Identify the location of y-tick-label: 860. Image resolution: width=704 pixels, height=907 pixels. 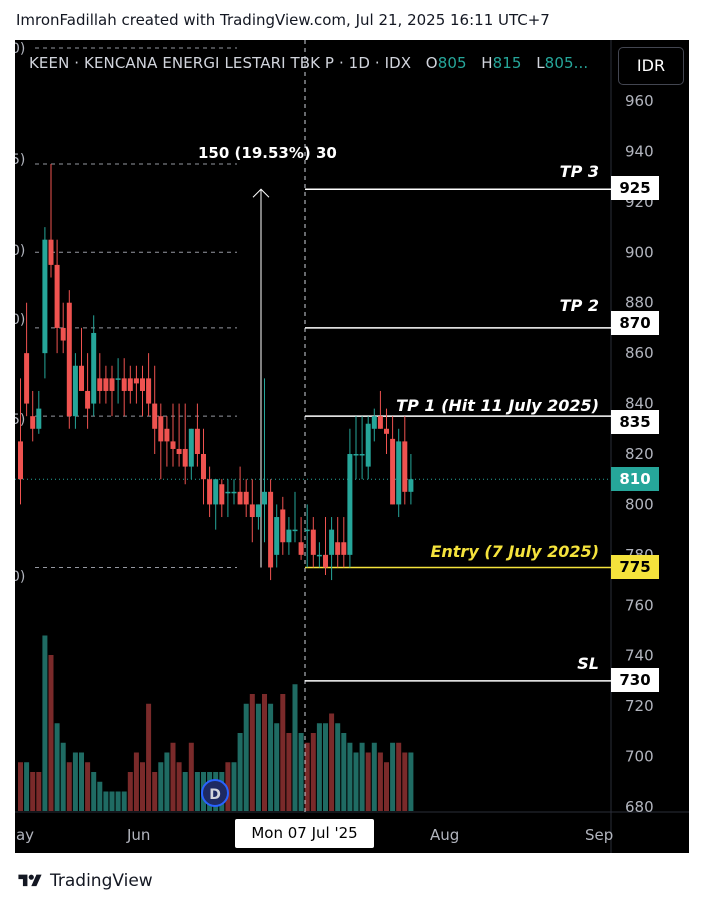
(639, 353).